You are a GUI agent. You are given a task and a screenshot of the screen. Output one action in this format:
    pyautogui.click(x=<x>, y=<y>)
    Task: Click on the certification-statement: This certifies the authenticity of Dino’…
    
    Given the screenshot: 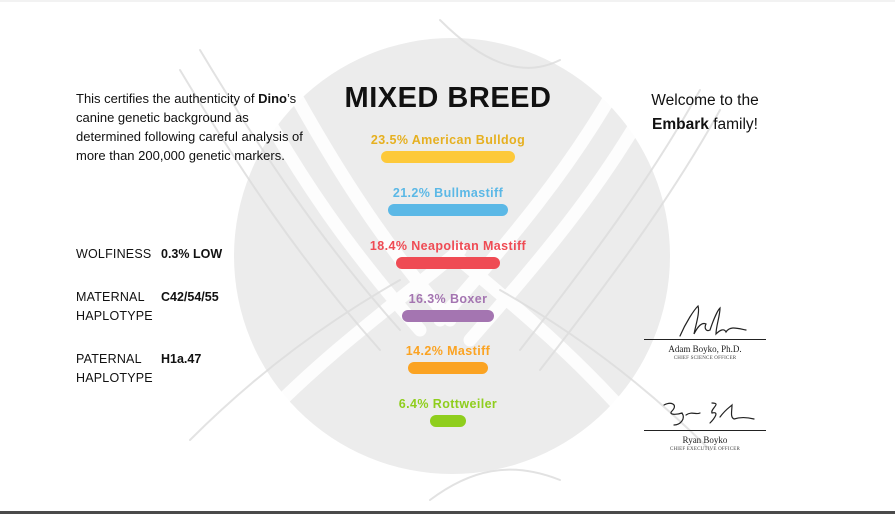 What is the action you would take?
    pyautogui.click(x=196, y=127)
    